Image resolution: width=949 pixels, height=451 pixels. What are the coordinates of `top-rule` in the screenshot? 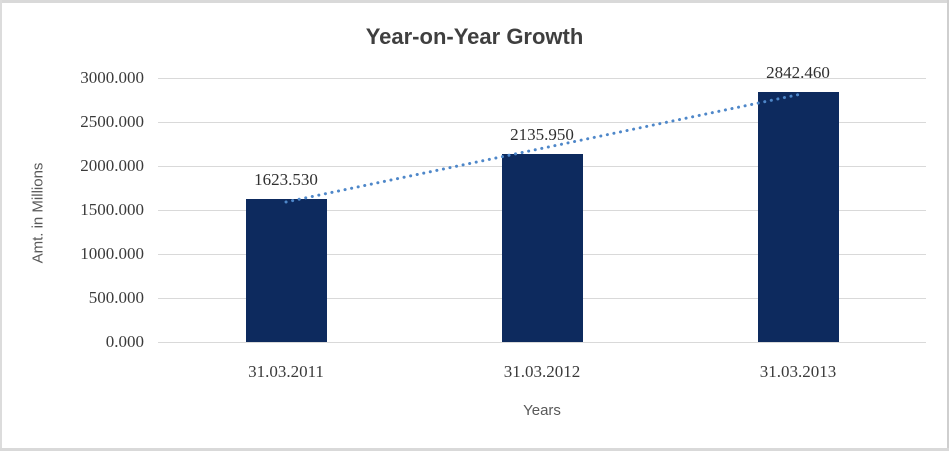 It's located at (474, 1).